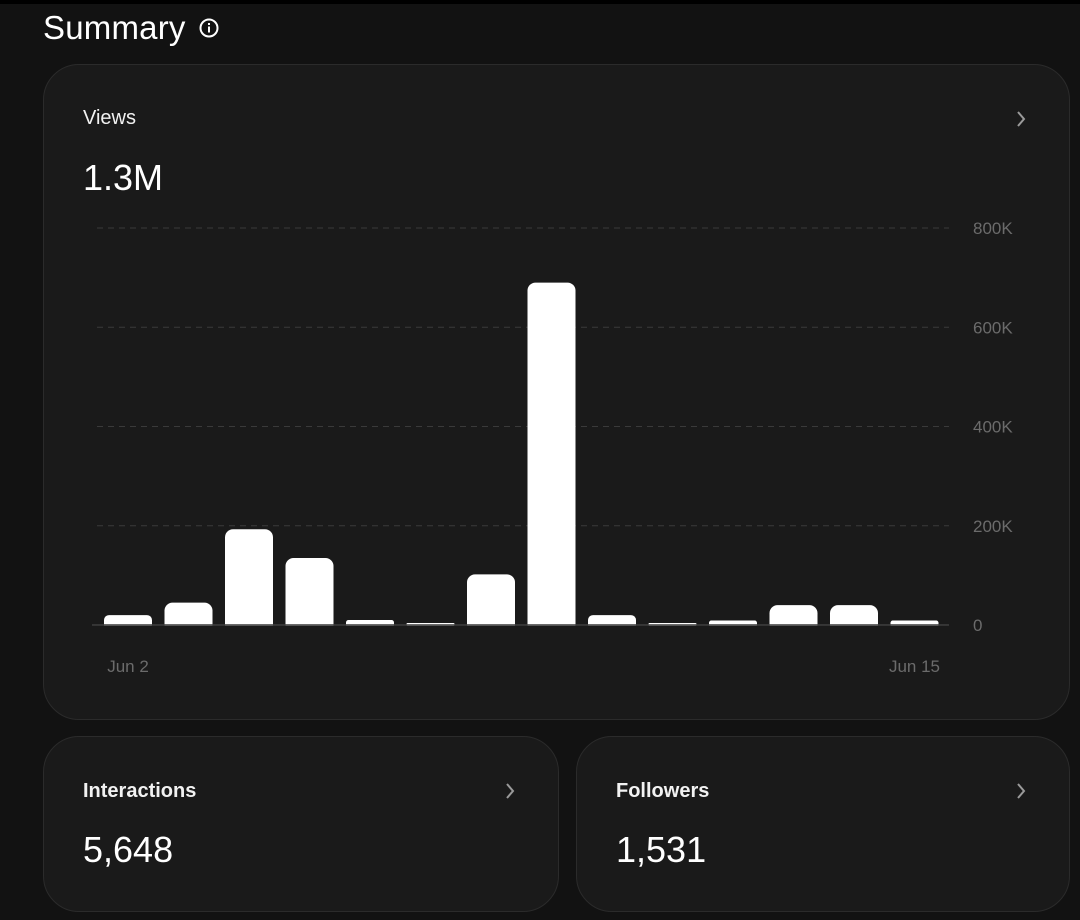 The width and height of the screenshot is (1080, 920). What do you see at coordinates (128, 666) in the screenshot?
I see `x-tick-label: Jun 2` at bounding box center [128, 666].